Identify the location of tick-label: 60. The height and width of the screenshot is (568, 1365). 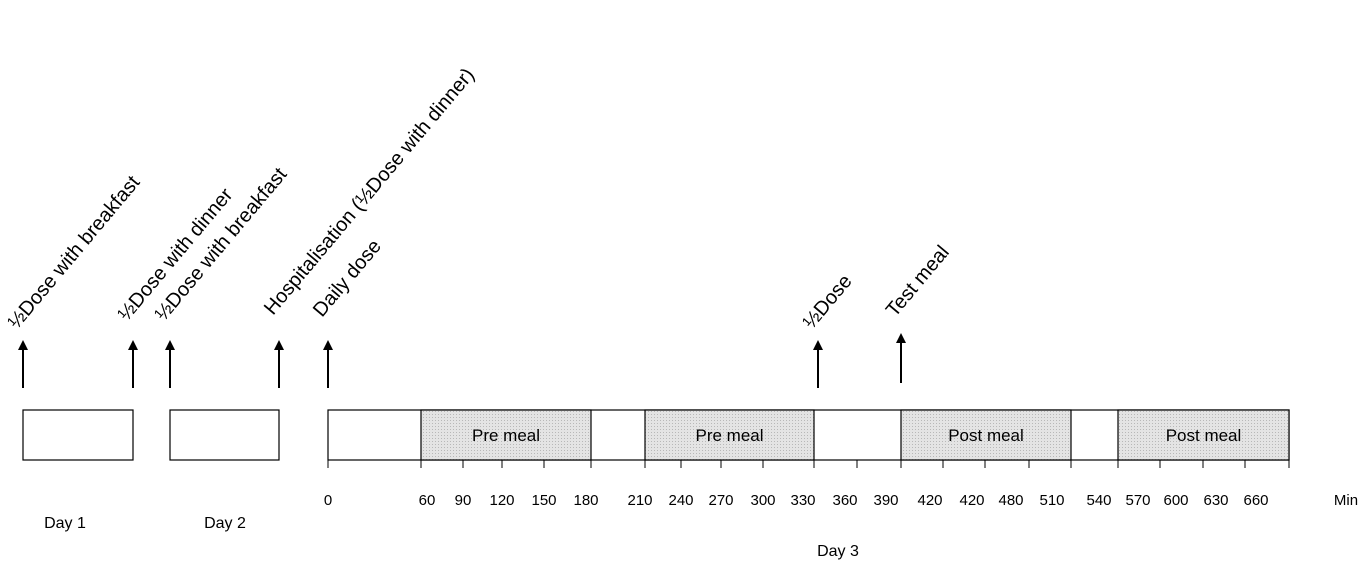
(427, 500).